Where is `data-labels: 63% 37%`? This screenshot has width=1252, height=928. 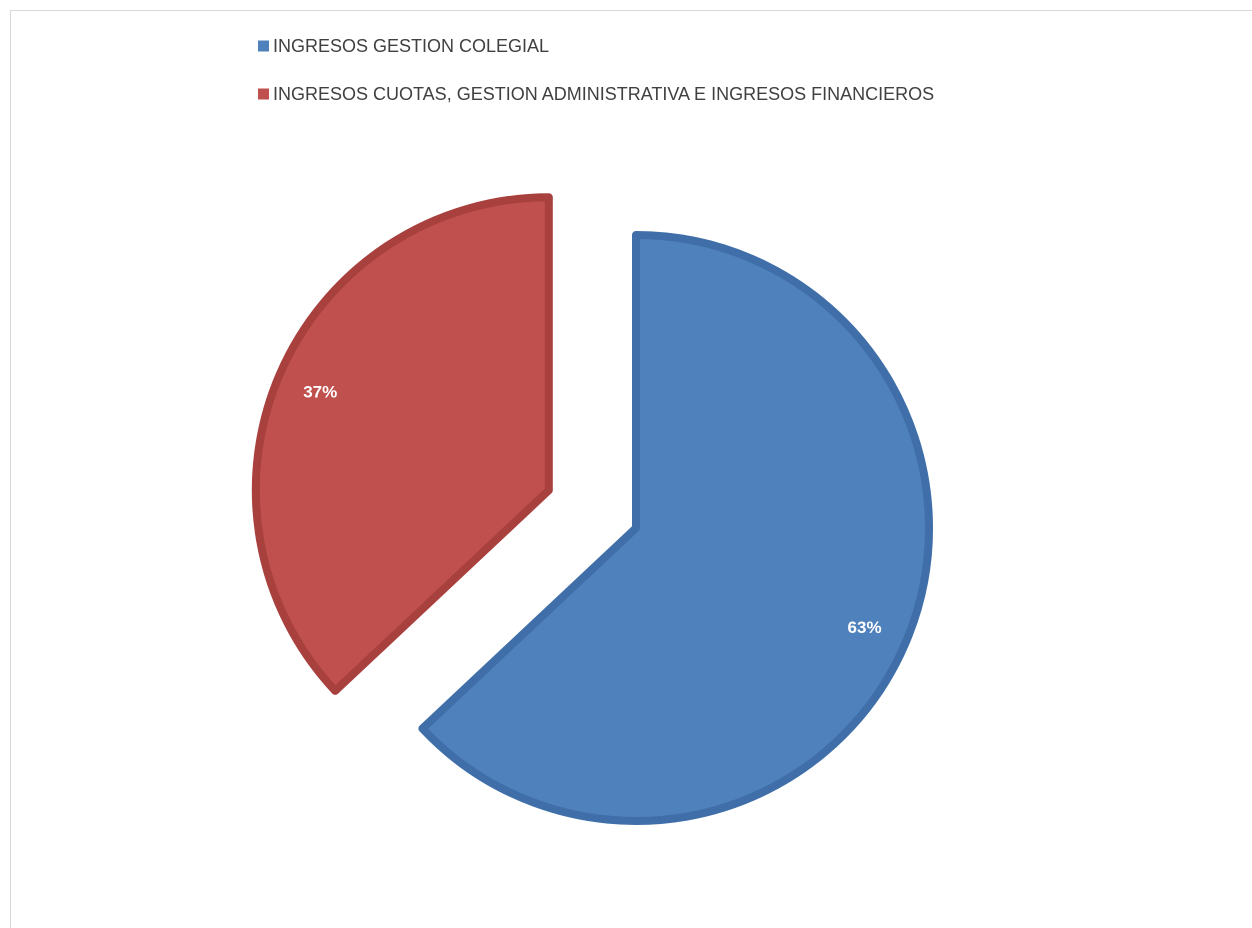
data-labels: 63% 37% is located at coordinates (592, 509).